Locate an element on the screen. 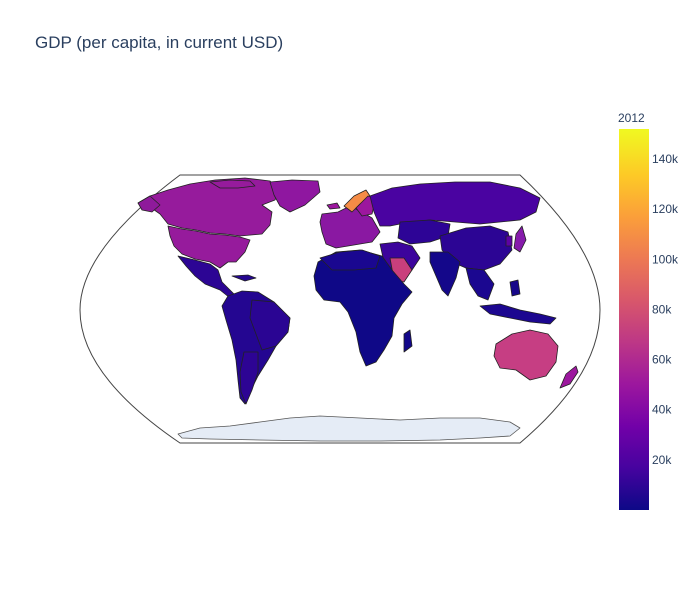 Image resolution: width=700 pixels, height=600 pixels. chart-title: GDP (per capita, in current USD) is located at coordinates (159, 42).